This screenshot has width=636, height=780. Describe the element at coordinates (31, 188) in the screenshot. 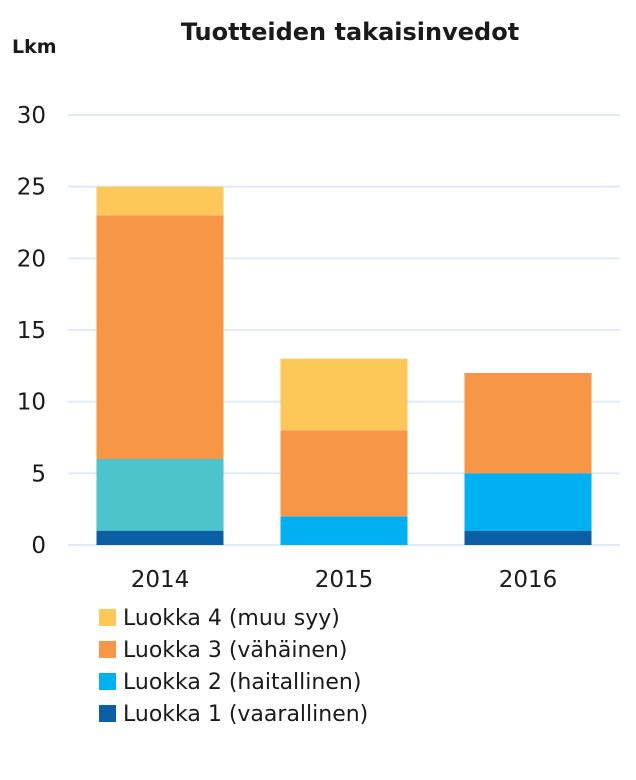

I see `y-tick-label: 25` at that location.